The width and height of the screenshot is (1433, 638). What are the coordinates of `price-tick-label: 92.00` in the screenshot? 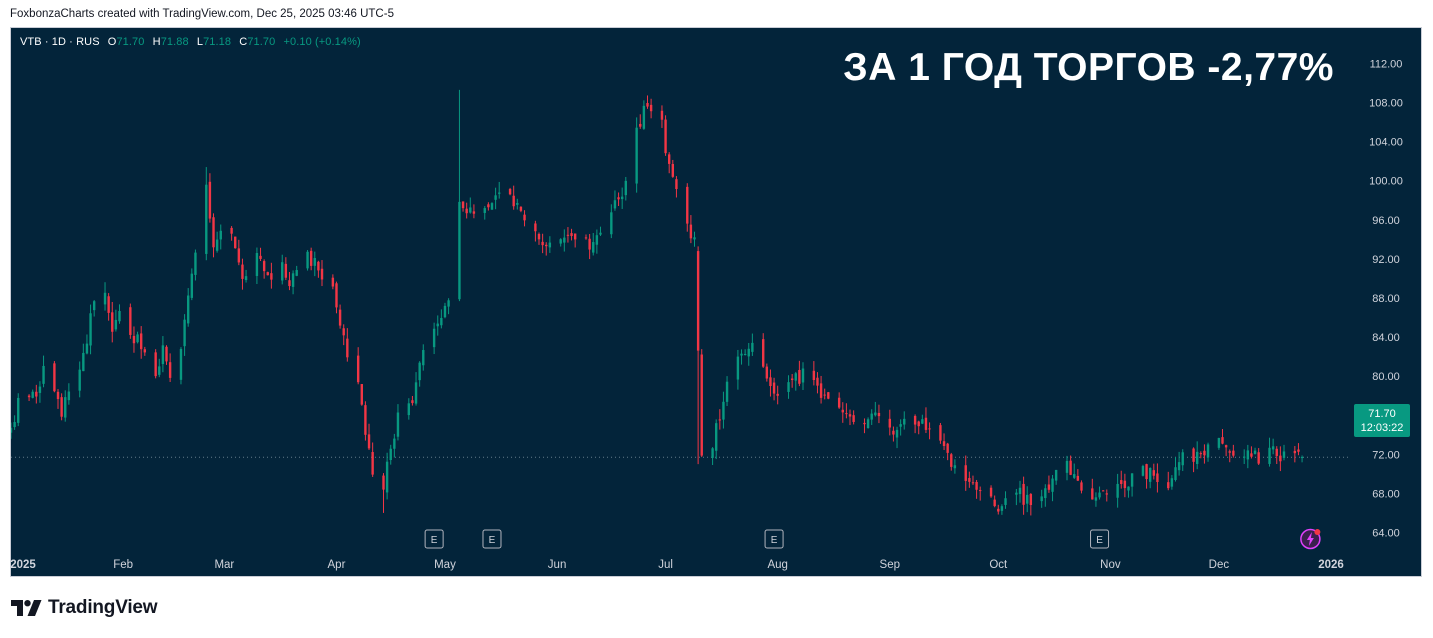 It's located at (1386, 260).